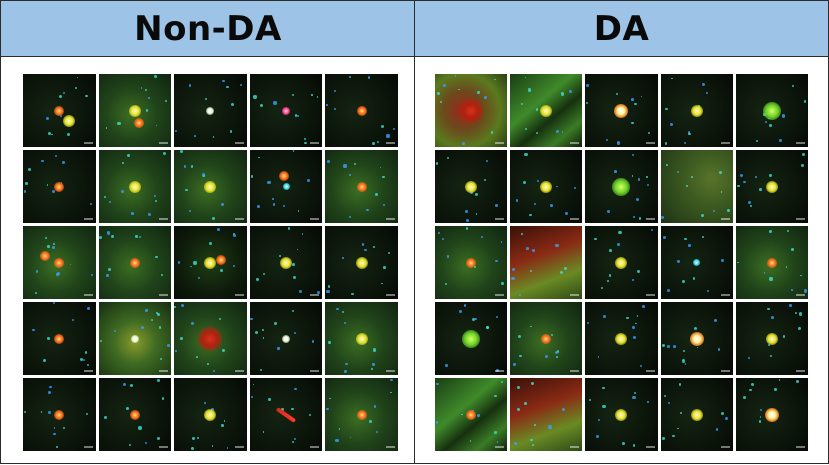 The image size is (829, 465). I want to click on header-da: DA, so click(621, 29).